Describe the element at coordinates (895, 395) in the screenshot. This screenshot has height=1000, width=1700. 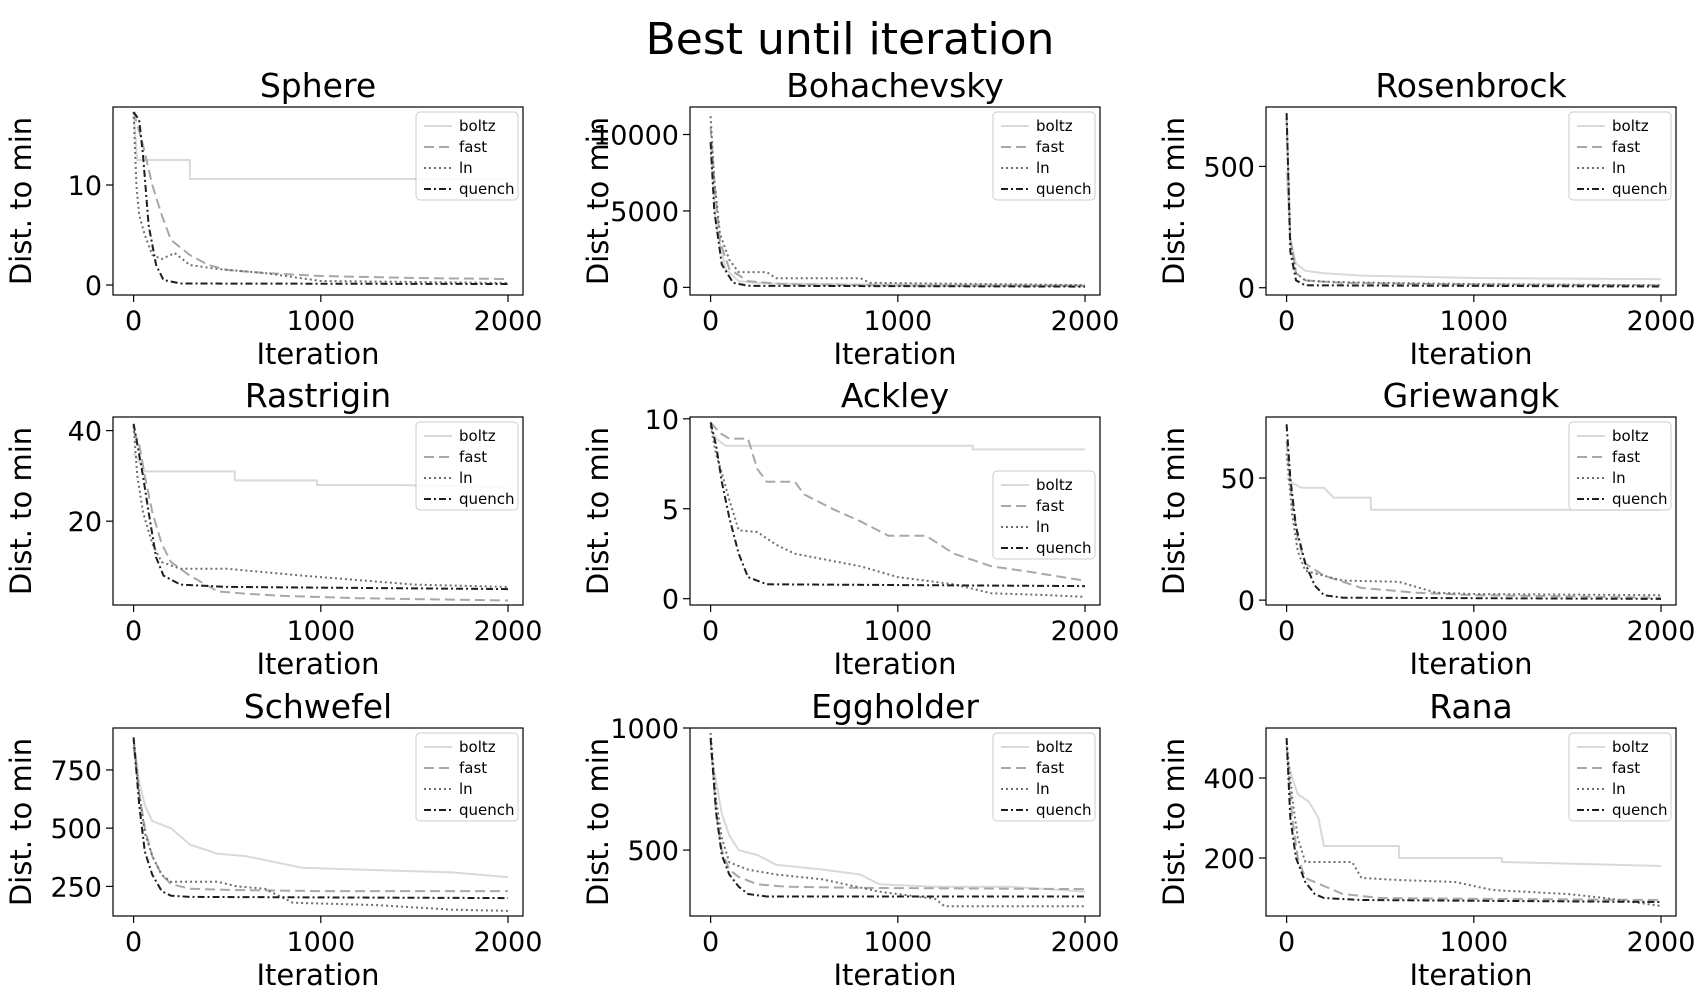
I see `subplot-title: Ackley` at that location.